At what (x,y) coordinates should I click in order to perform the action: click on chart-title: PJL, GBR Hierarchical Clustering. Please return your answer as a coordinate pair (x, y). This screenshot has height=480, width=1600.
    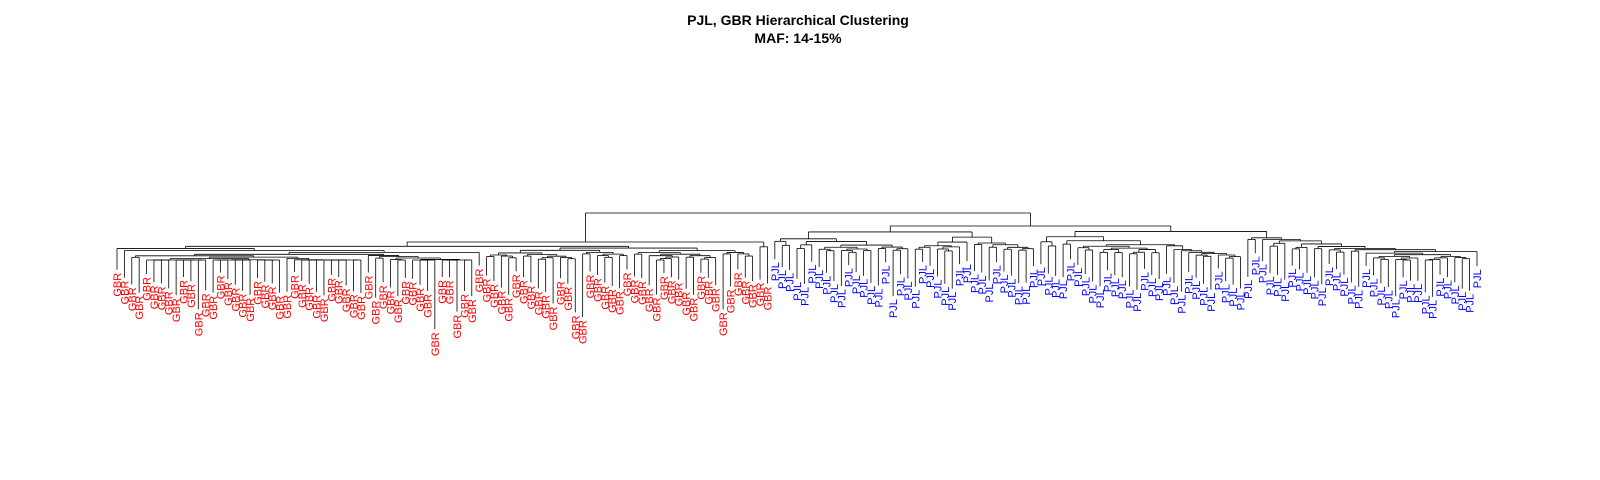
    Looking at the image, I should click on (798, 20).